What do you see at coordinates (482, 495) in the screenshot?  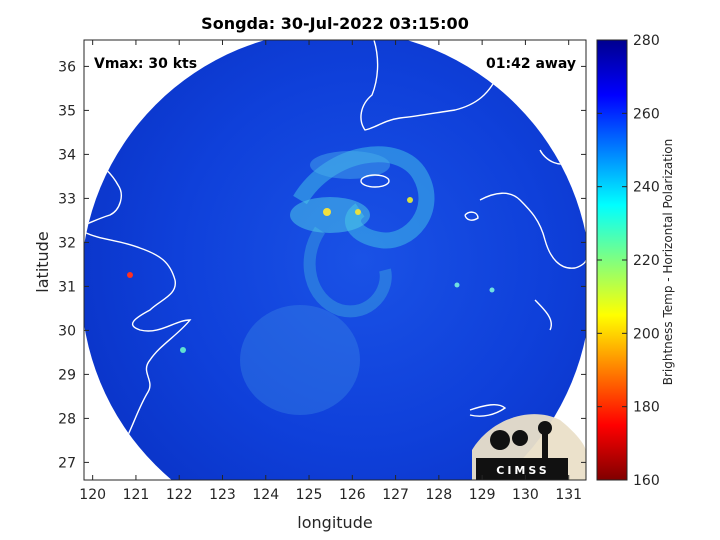 I see `x-tick-label: 129` at bounding box center [482, 495].